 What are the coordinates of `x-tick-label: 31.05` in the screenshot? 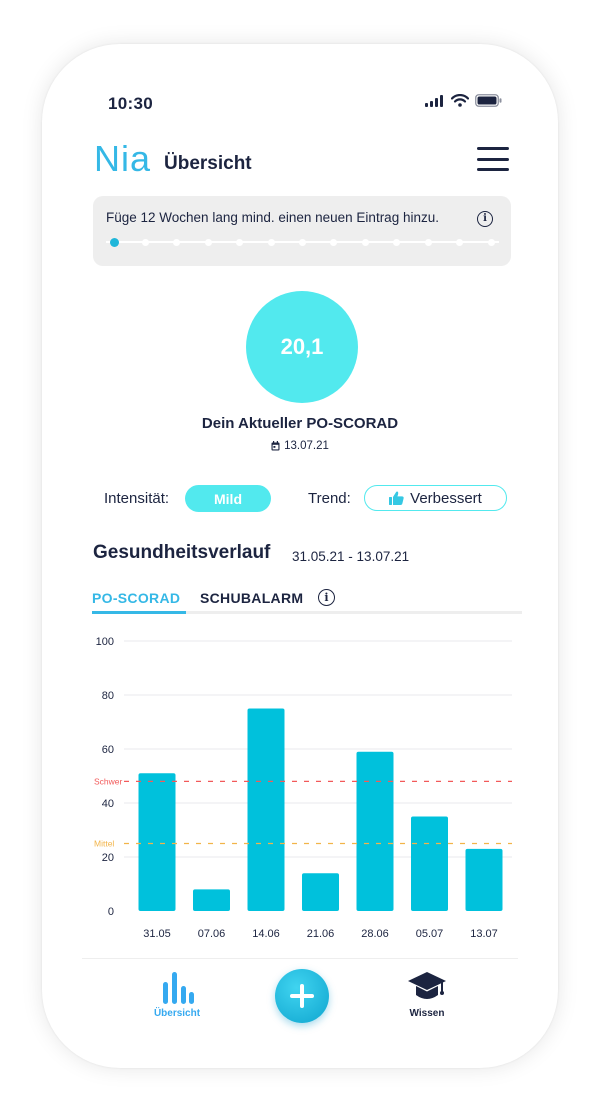 It's located at (157, 934).